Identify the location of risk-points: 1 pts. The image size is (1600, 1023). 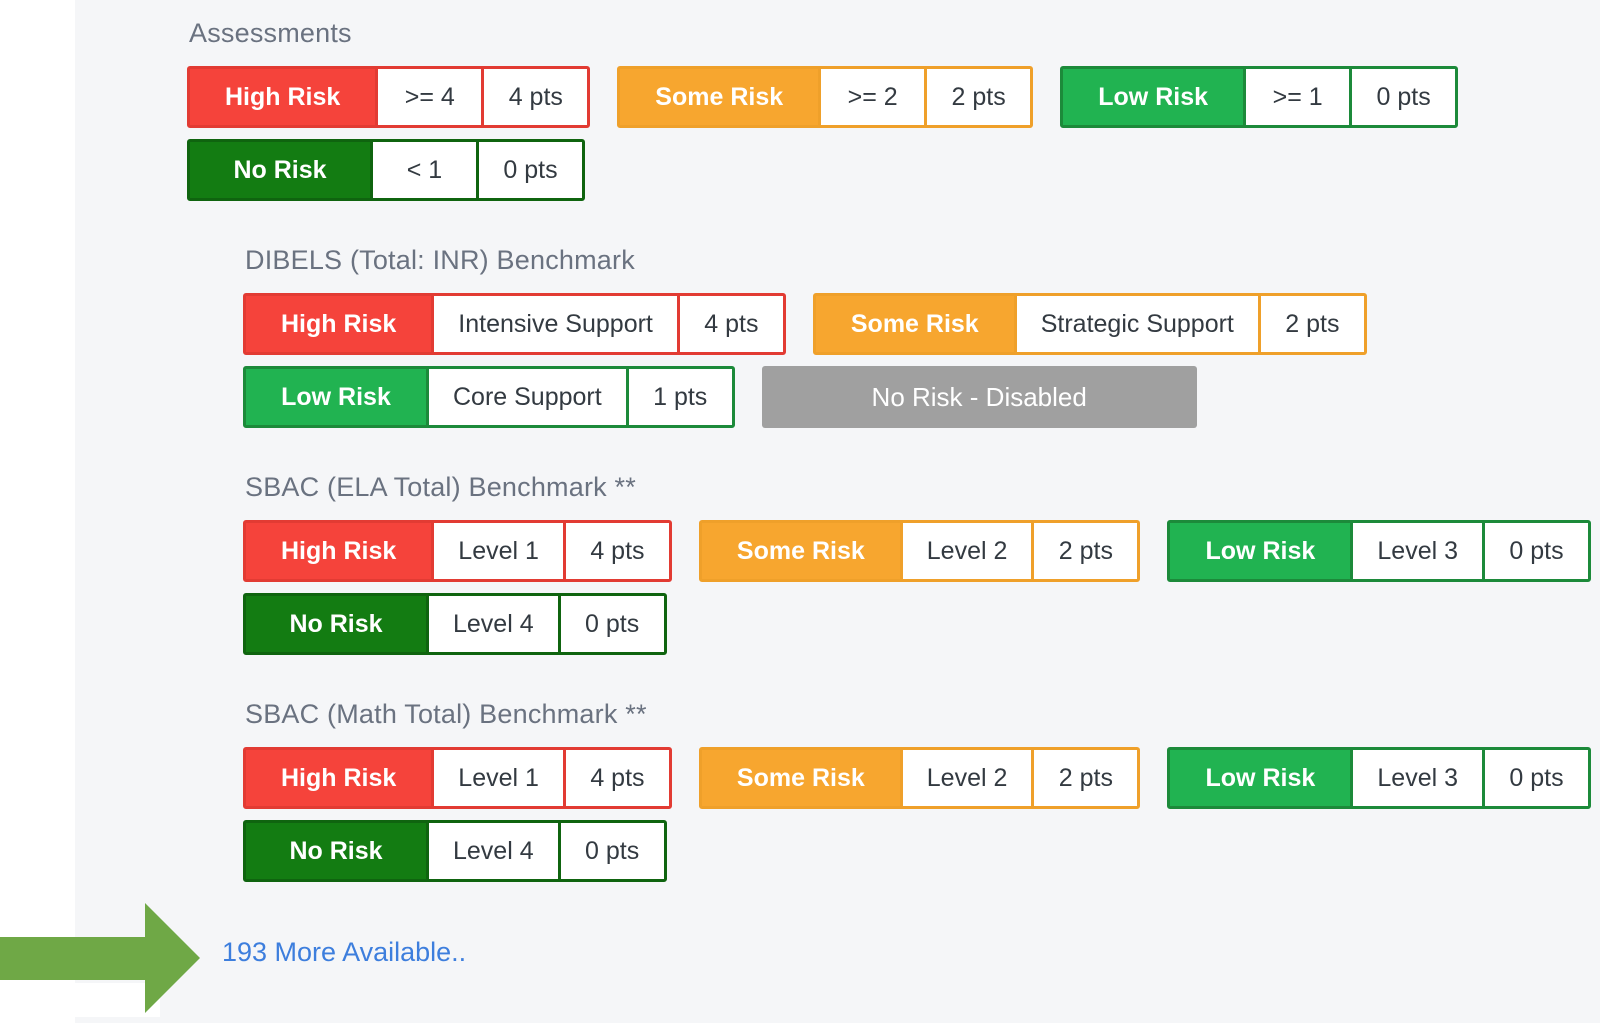
(678, 397).